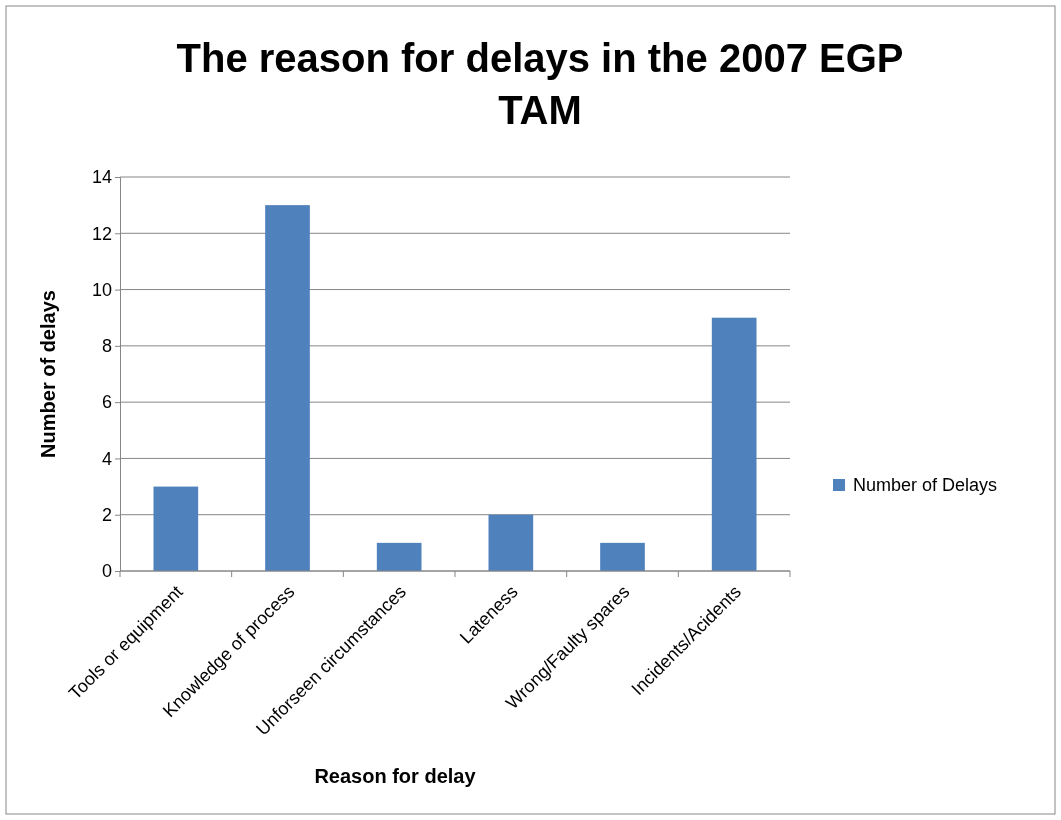 Image resolution: width=1061 pixels, height=820 pixels. What do you see at coordinates (101, 233) in the screenshot?
I see `y-tick-label: 12` at bounding box center [101, 233].